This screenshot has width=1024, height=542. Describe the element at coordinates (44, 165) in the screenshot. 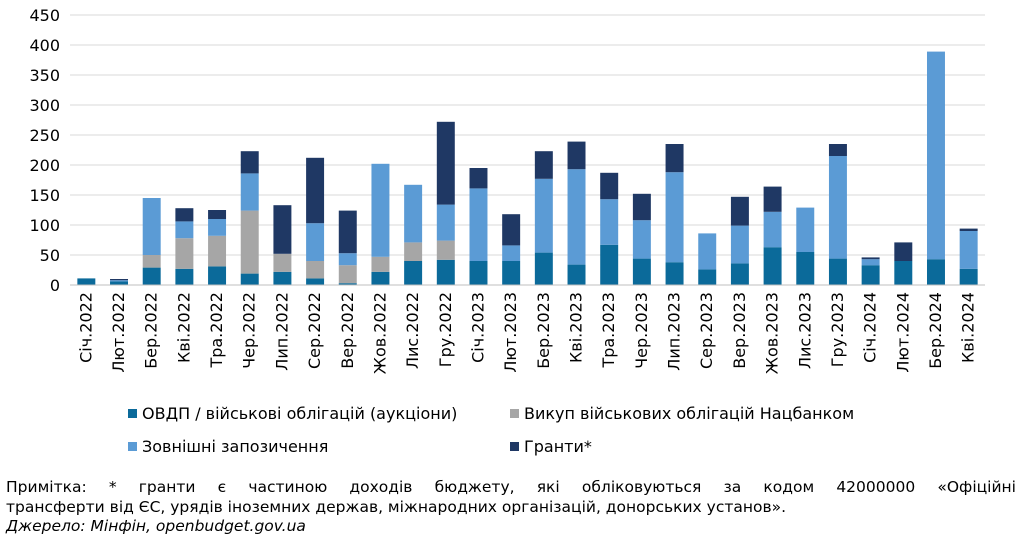

I see `y-tick-label: 200` at that location.